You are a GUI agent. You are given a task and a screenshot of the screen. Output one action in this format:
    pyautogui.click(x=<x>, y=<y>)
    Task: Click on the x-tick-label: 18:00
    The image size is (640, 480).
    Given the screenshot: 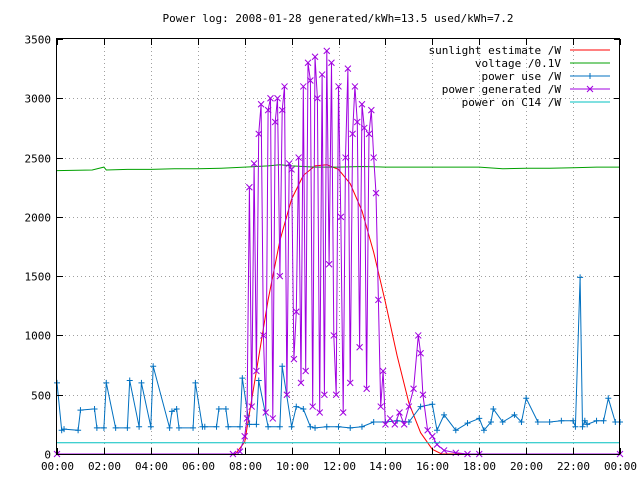 What is the action you would take?
    pyautogui.click(x=479, y=466)
    